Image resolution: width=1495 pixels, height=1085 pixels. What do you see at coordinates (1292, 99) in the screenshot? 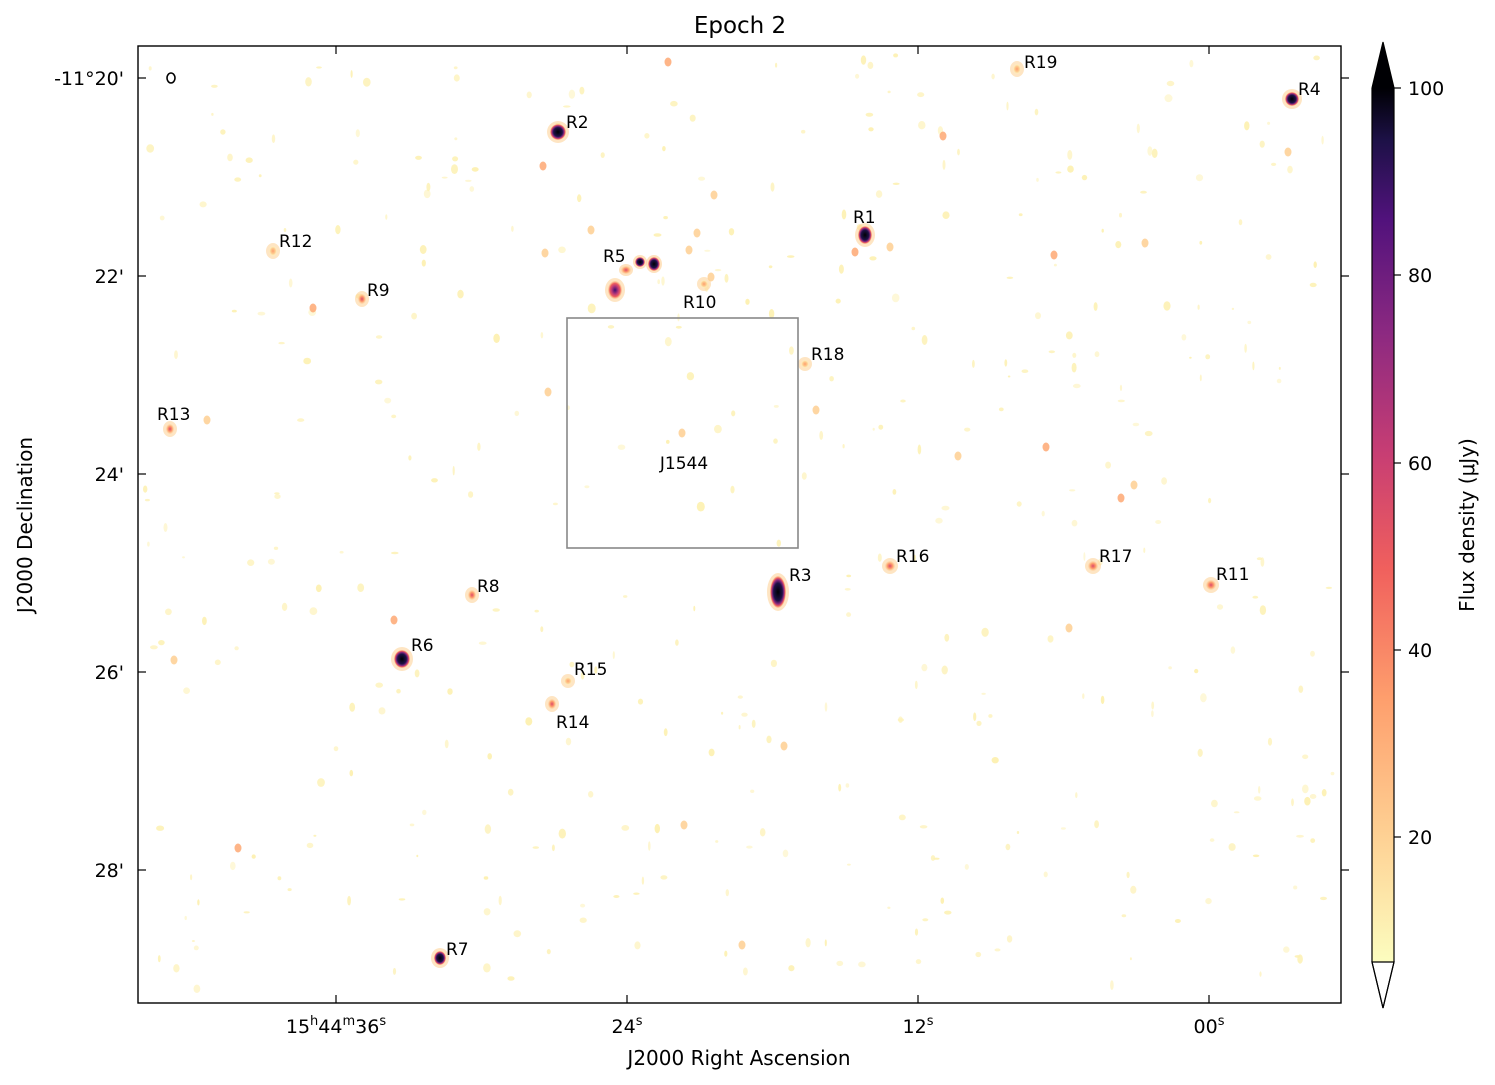
I see `source-r4` at bounding box center [1292, 99].